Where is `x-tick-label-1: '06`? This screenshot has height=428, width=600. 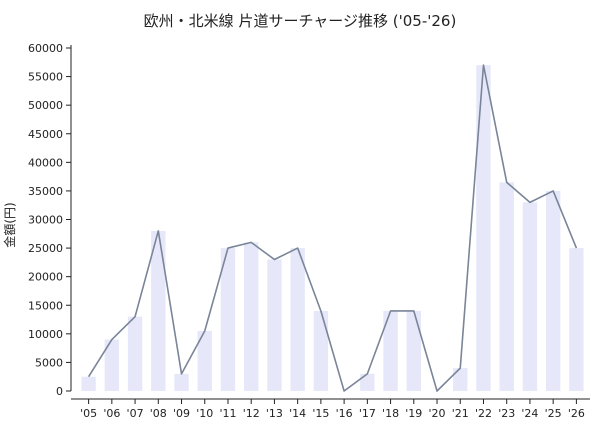 x-tick-label-1: '06 is located at coordinates (111, 413).